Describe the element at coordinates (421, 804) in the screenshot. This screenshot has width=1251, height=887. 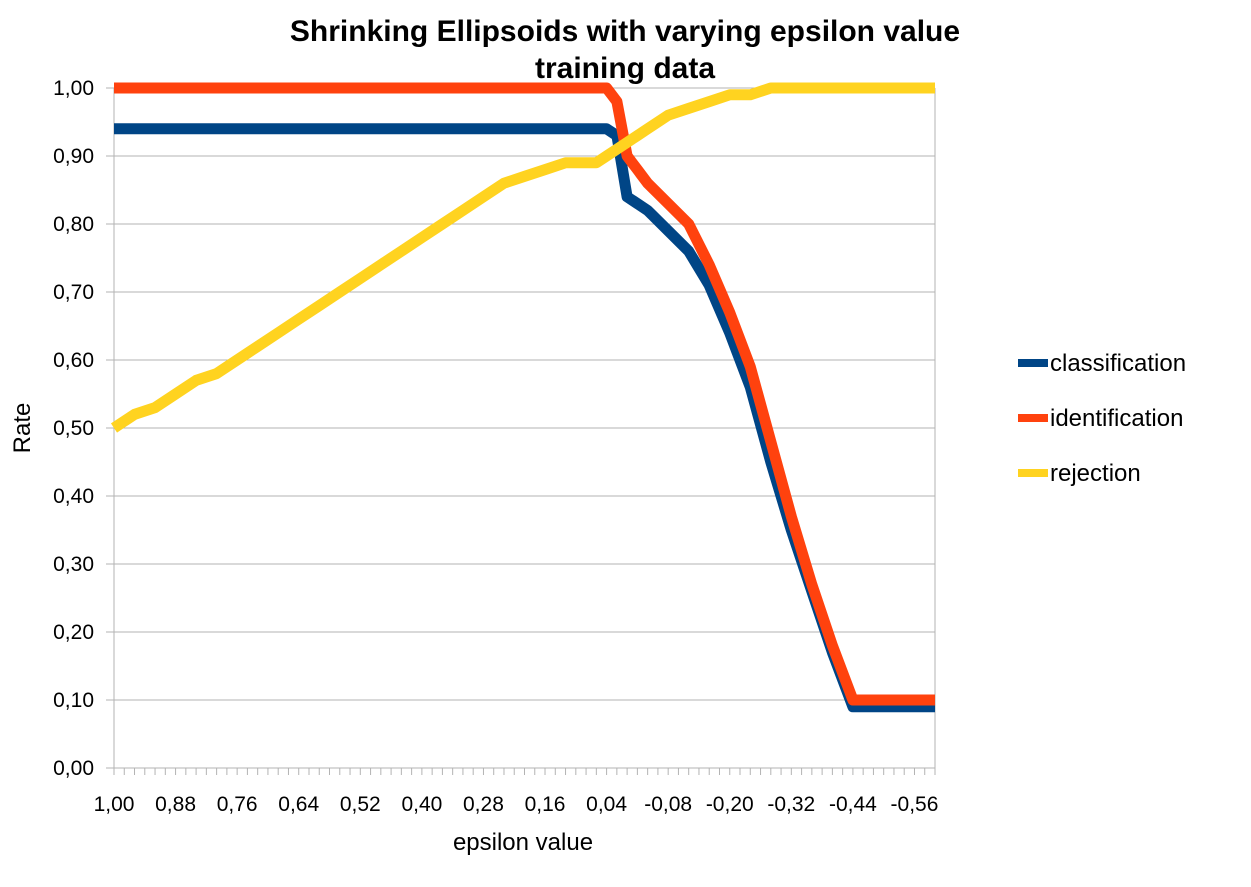
I see `x-tick-label: 0,40` at that location.